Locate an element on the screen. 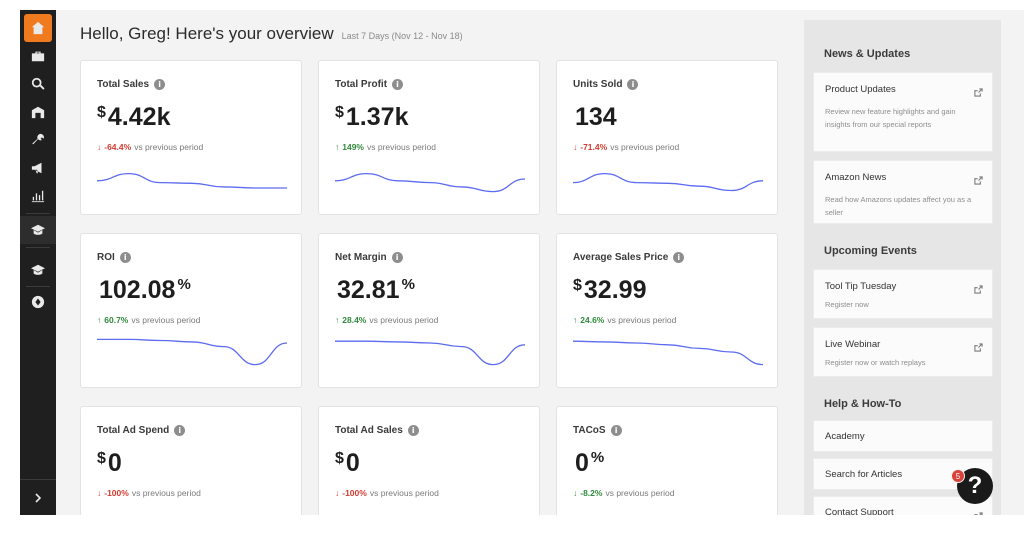  metric-change: ↑ 28.4% vs previous period is located at coordinates (386, 320).